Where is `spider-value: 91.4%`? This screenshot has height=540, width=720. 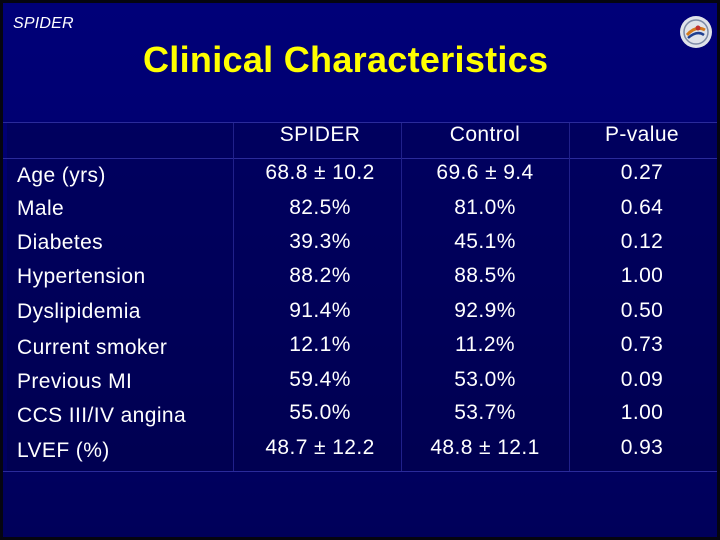
spider-value: 91.4% is located at coordinates (320, 310).